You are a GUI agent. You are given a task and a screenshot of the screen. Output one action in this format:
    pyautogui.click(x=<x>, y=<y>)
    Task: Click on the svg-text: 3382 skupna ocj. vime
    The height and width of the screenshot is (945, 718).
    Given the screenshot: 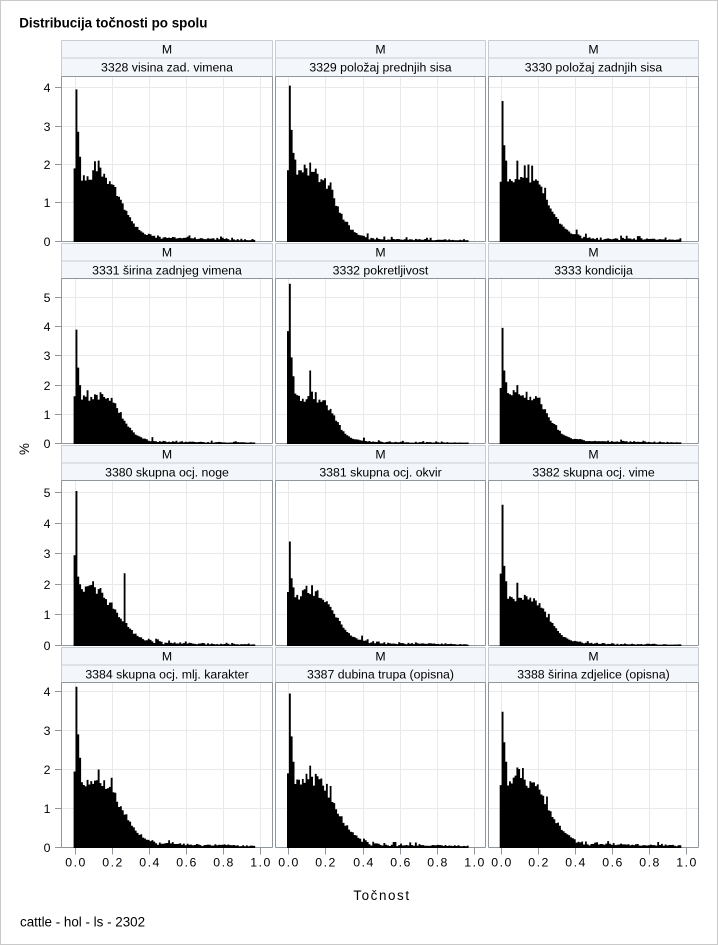 What is the action you would take?
    pyautogui.click(x=593, y=472)
    